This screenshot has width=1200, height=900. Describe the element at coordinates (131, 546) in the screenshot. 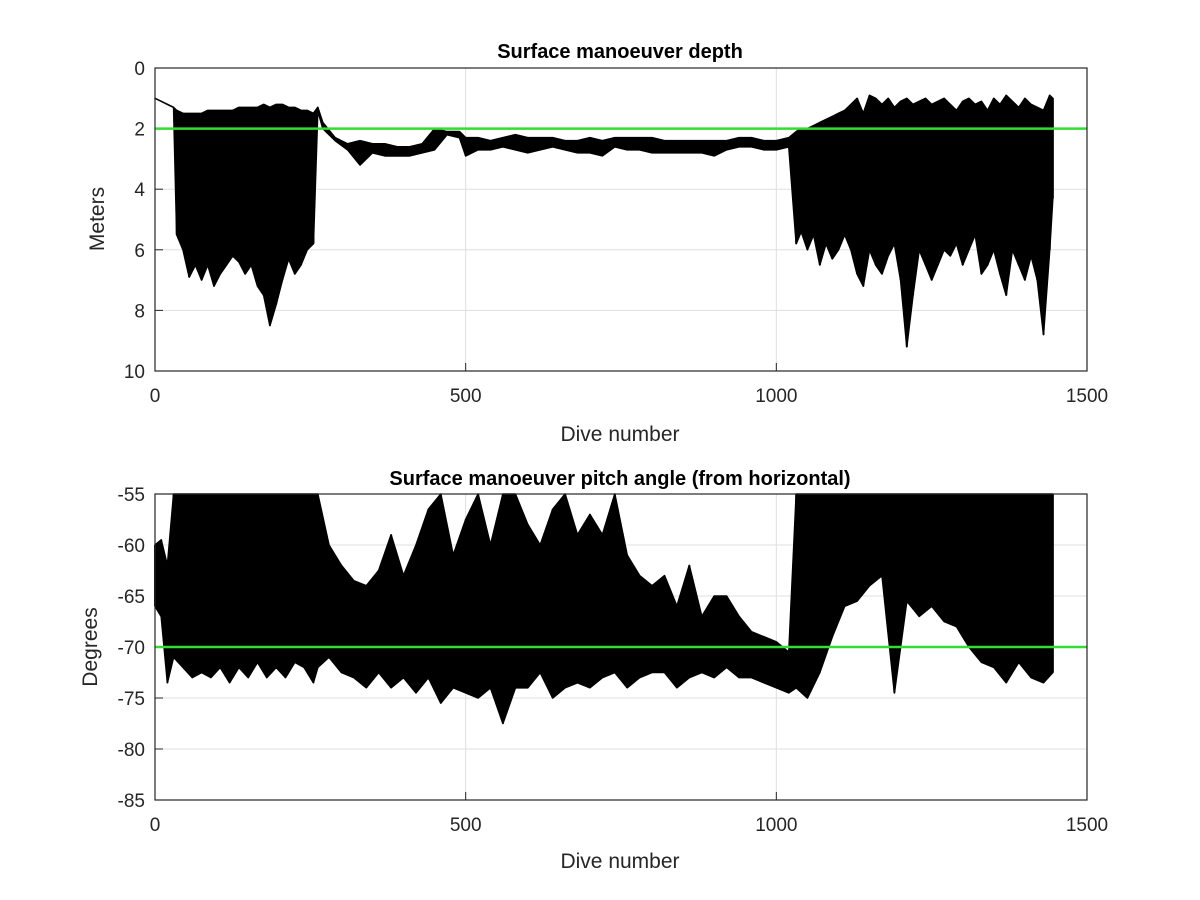

I see `bottom-chart-y-tick-label: -60` at that location.